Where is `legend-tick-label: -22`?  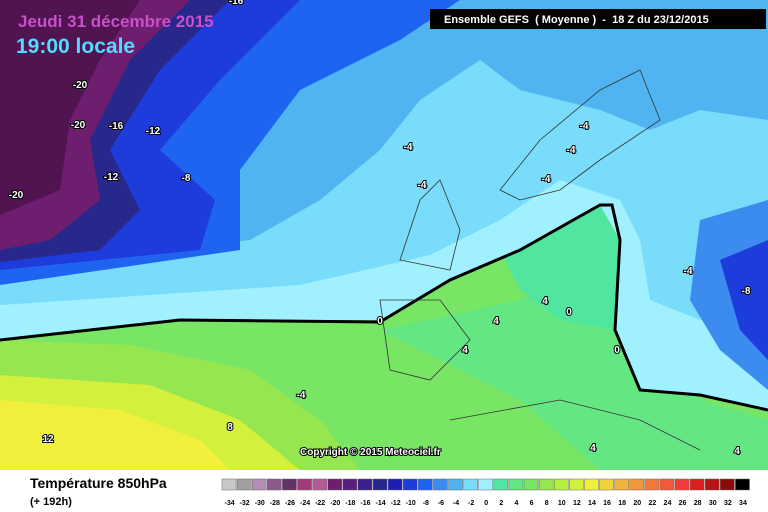
legend-tick-label: -22 is located at coordinates (320, 503).